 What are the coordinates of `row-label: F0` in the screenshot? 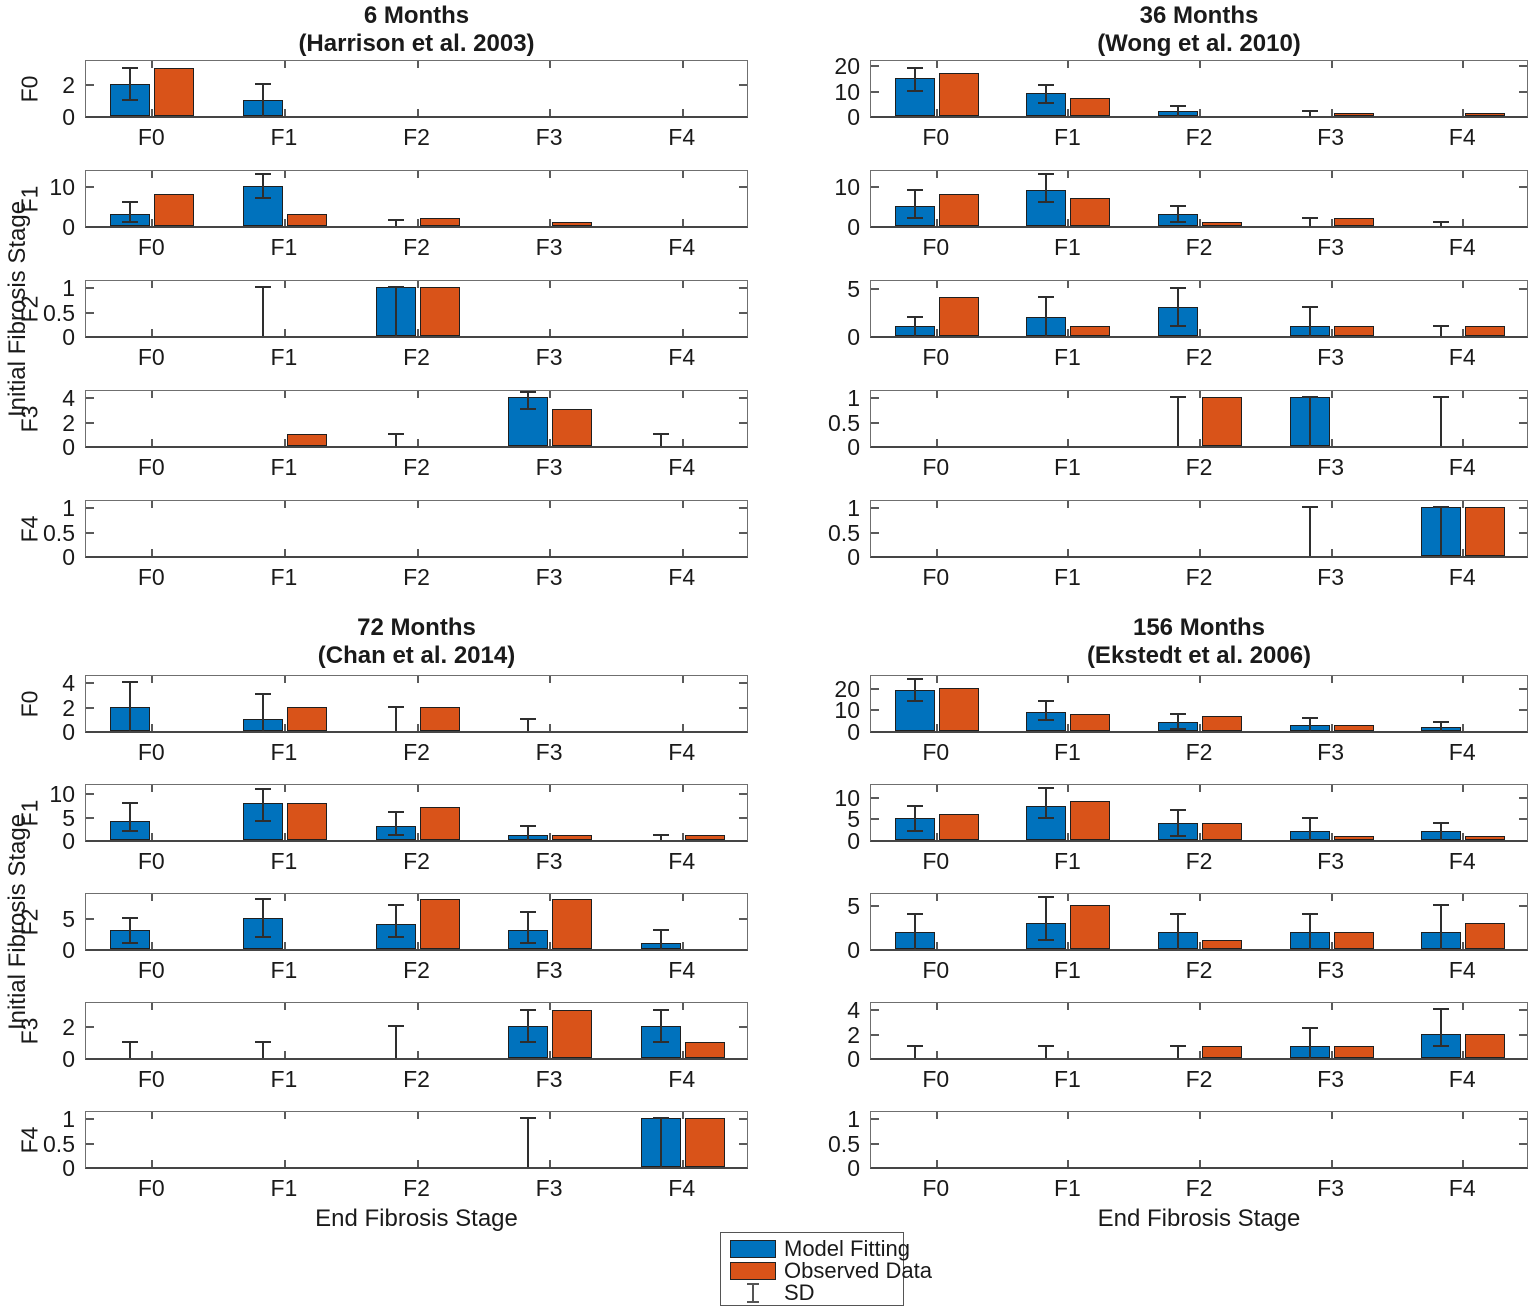 It's located at (29, 704).